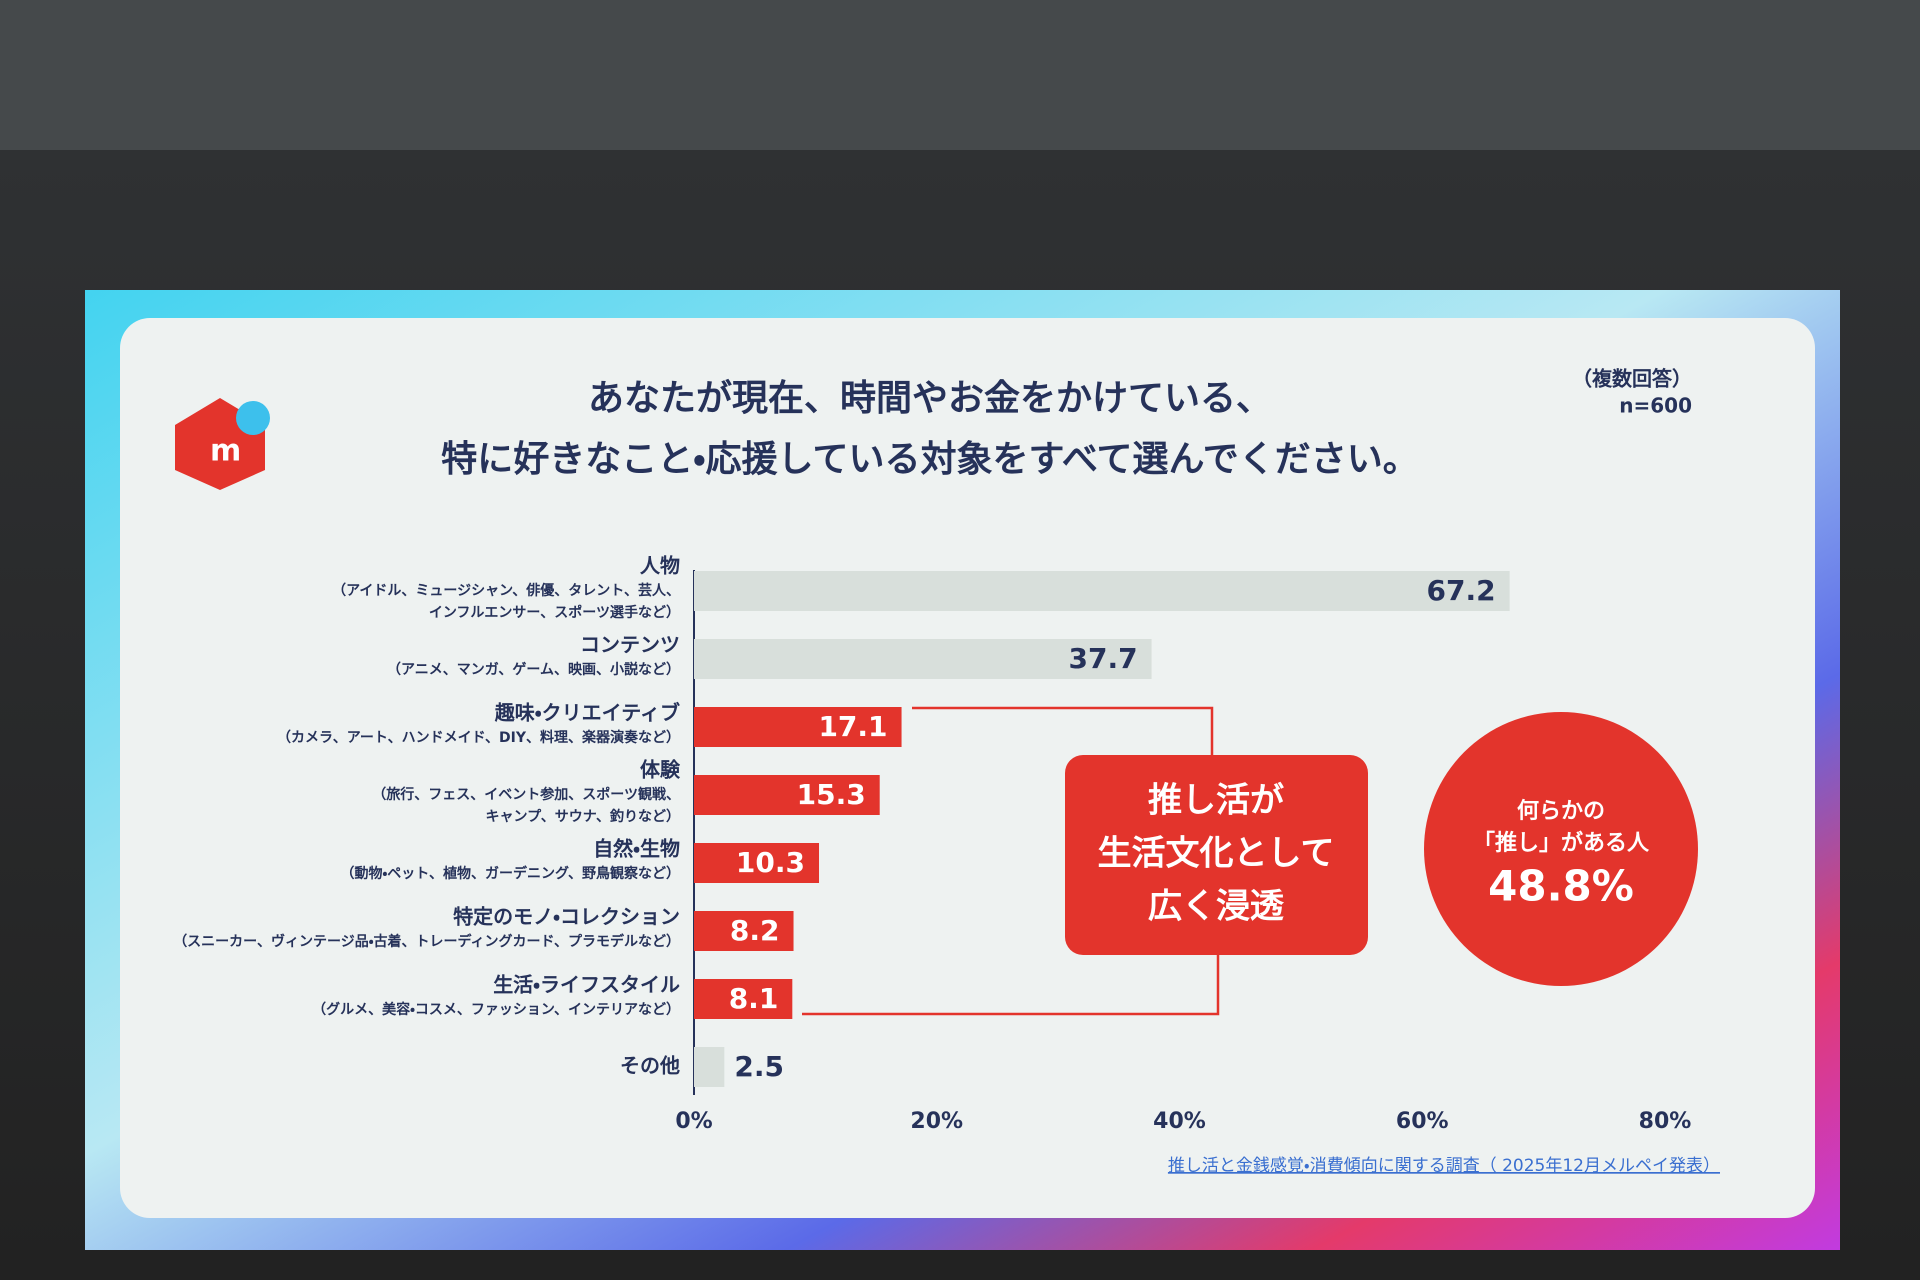 The width and height of the screenshot is (1920, 1280). I want to click on value-label: 10.3, so click(770, 862).